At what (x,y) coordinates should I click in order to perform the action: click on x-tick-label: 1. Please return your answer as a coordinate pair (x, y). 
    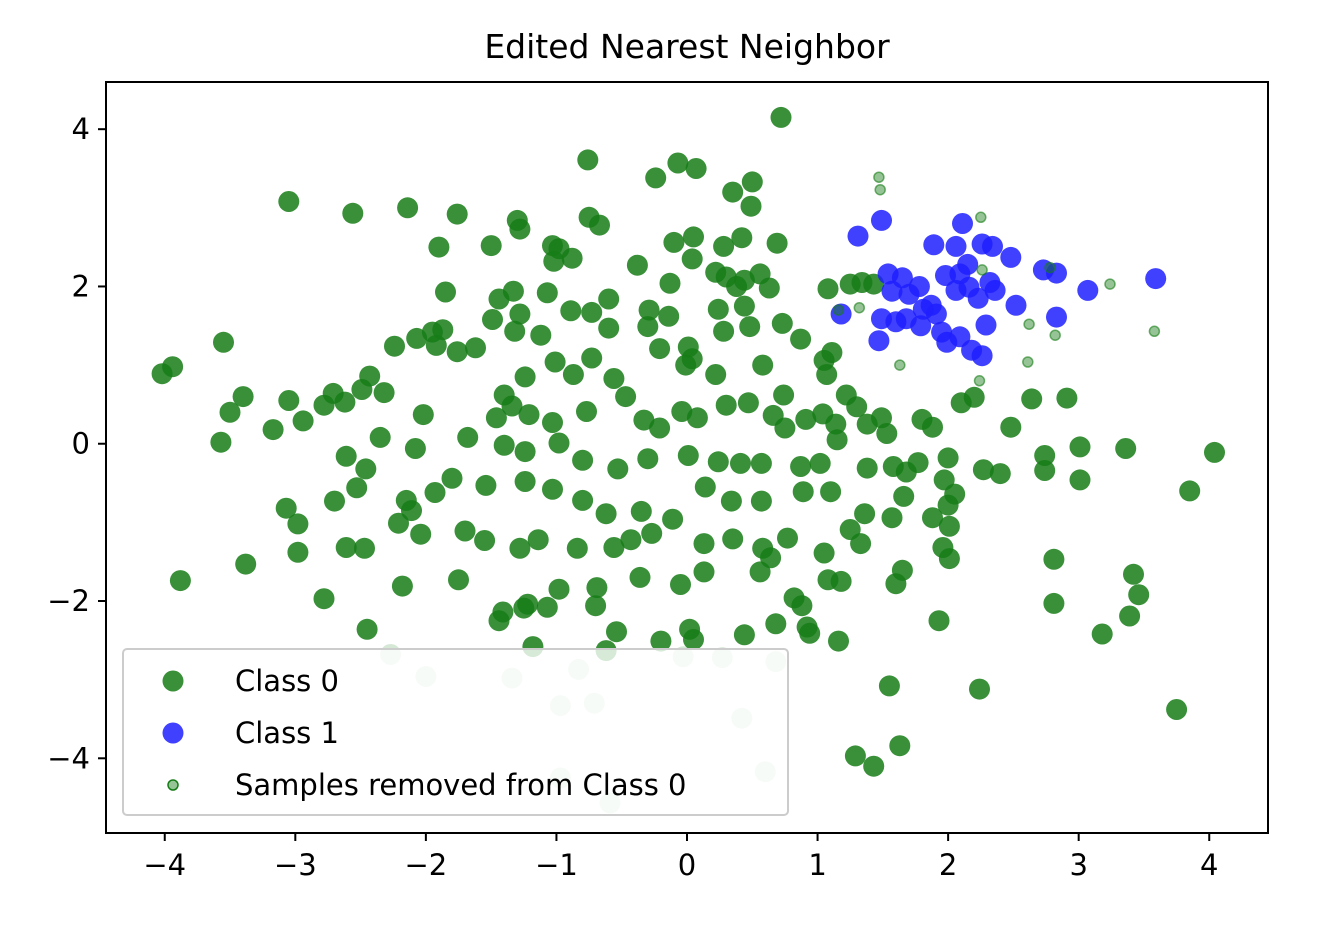
    Looking at the image, I should click on (817, 865).